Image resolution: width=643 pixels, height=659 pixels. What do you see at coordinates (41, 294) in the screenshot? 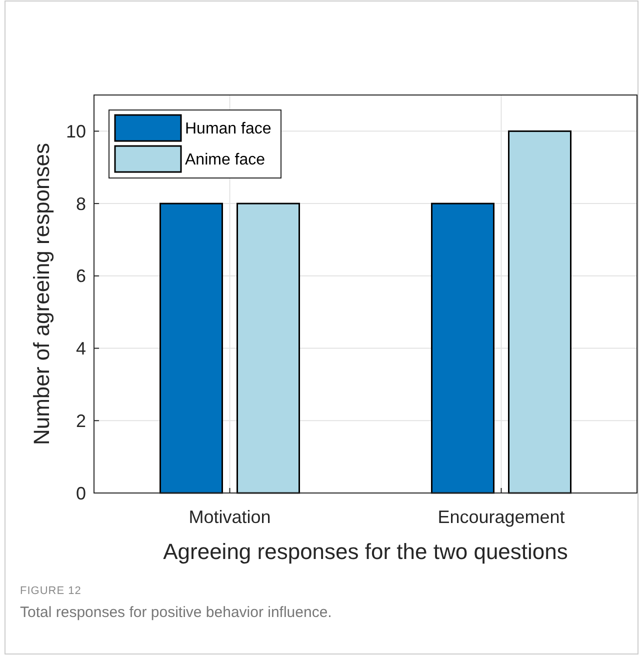
I see `y-axis-title: Number of agreeing responses` at bounding box center [41, 294].